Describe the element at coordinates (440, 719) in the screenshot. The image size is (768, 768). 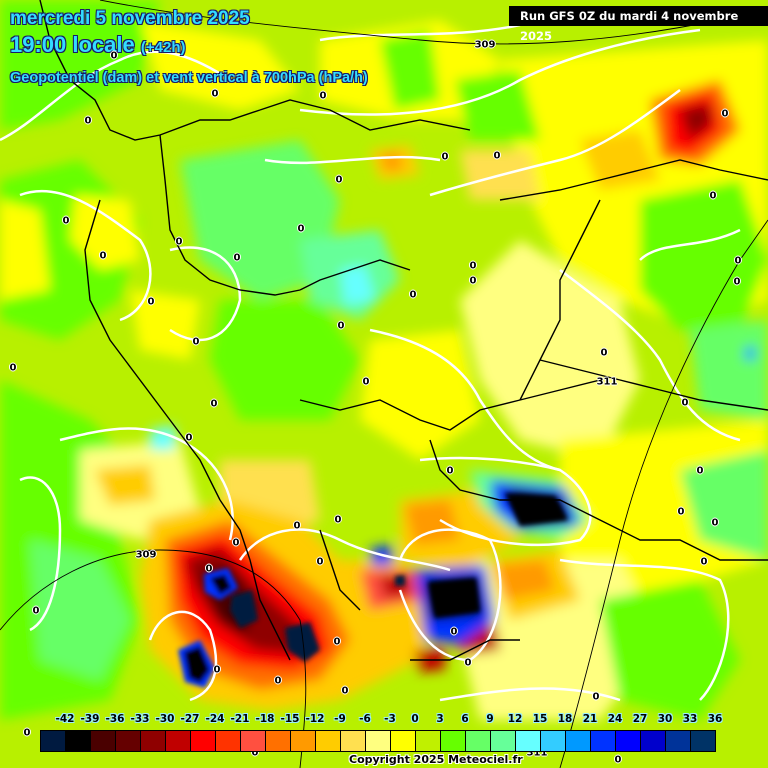
I see `legend-tick-label: 3` at that location.